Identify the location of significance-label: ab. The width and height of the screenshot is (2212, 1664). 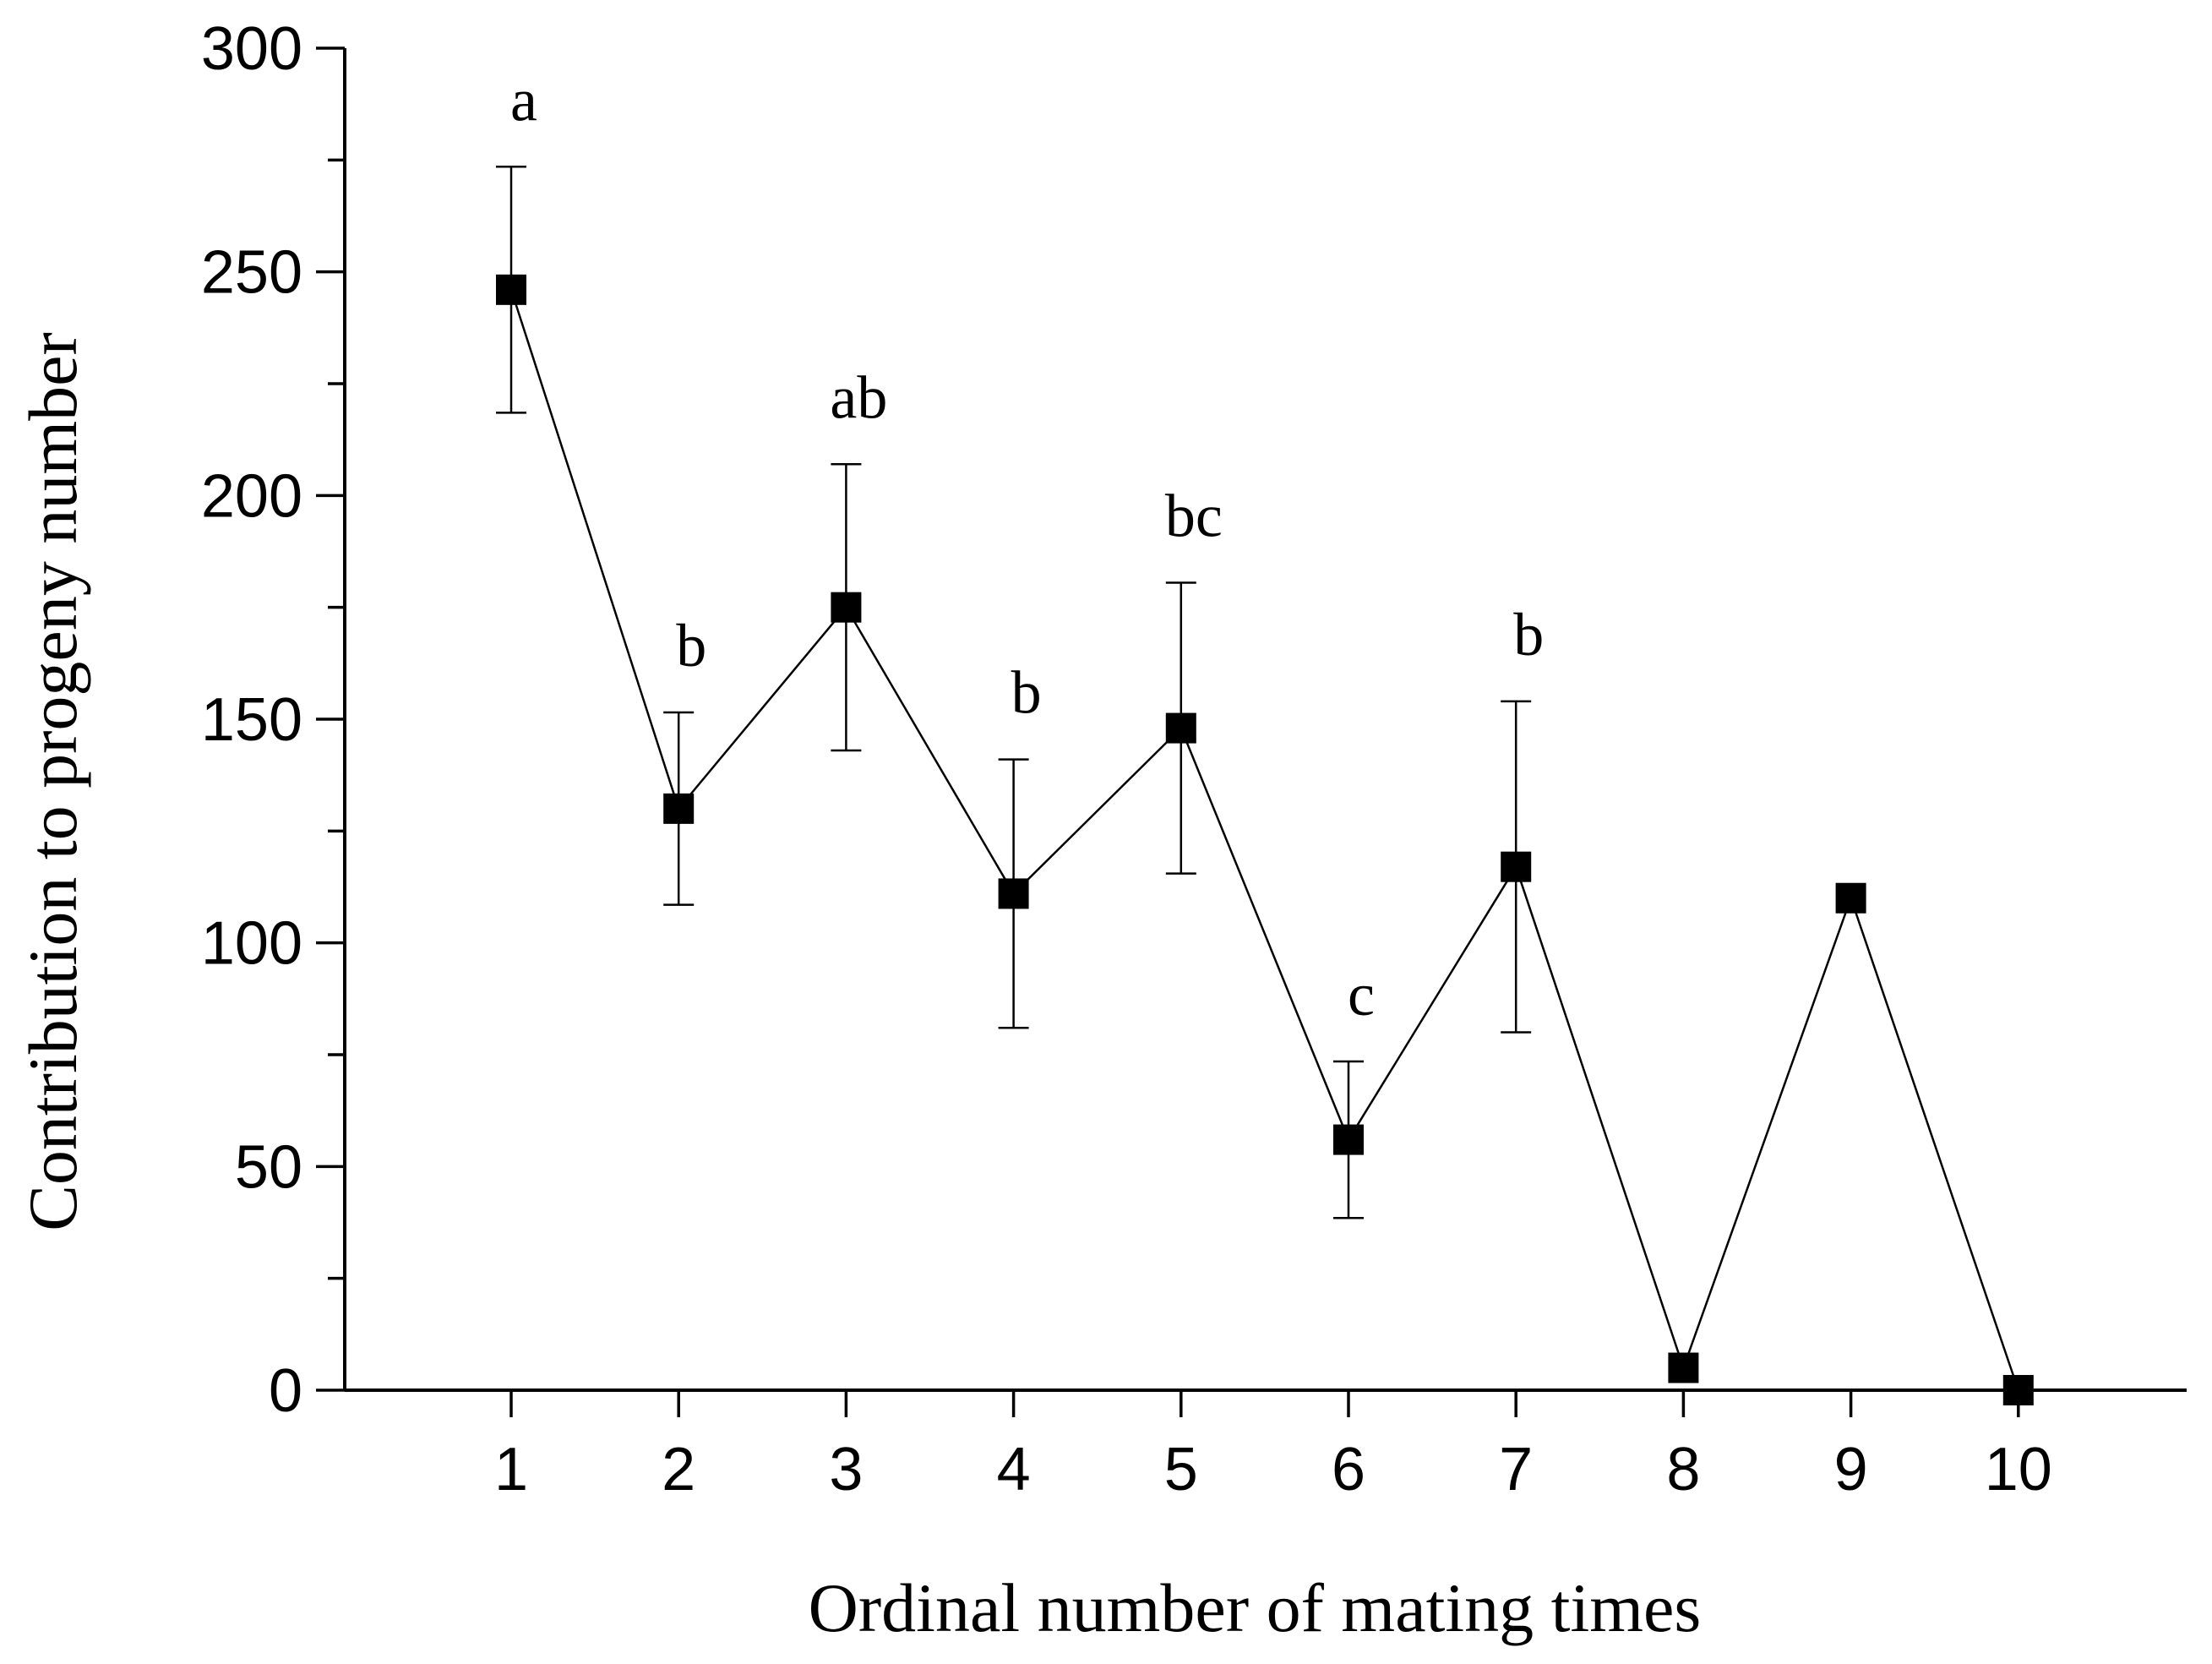
(859, 397).